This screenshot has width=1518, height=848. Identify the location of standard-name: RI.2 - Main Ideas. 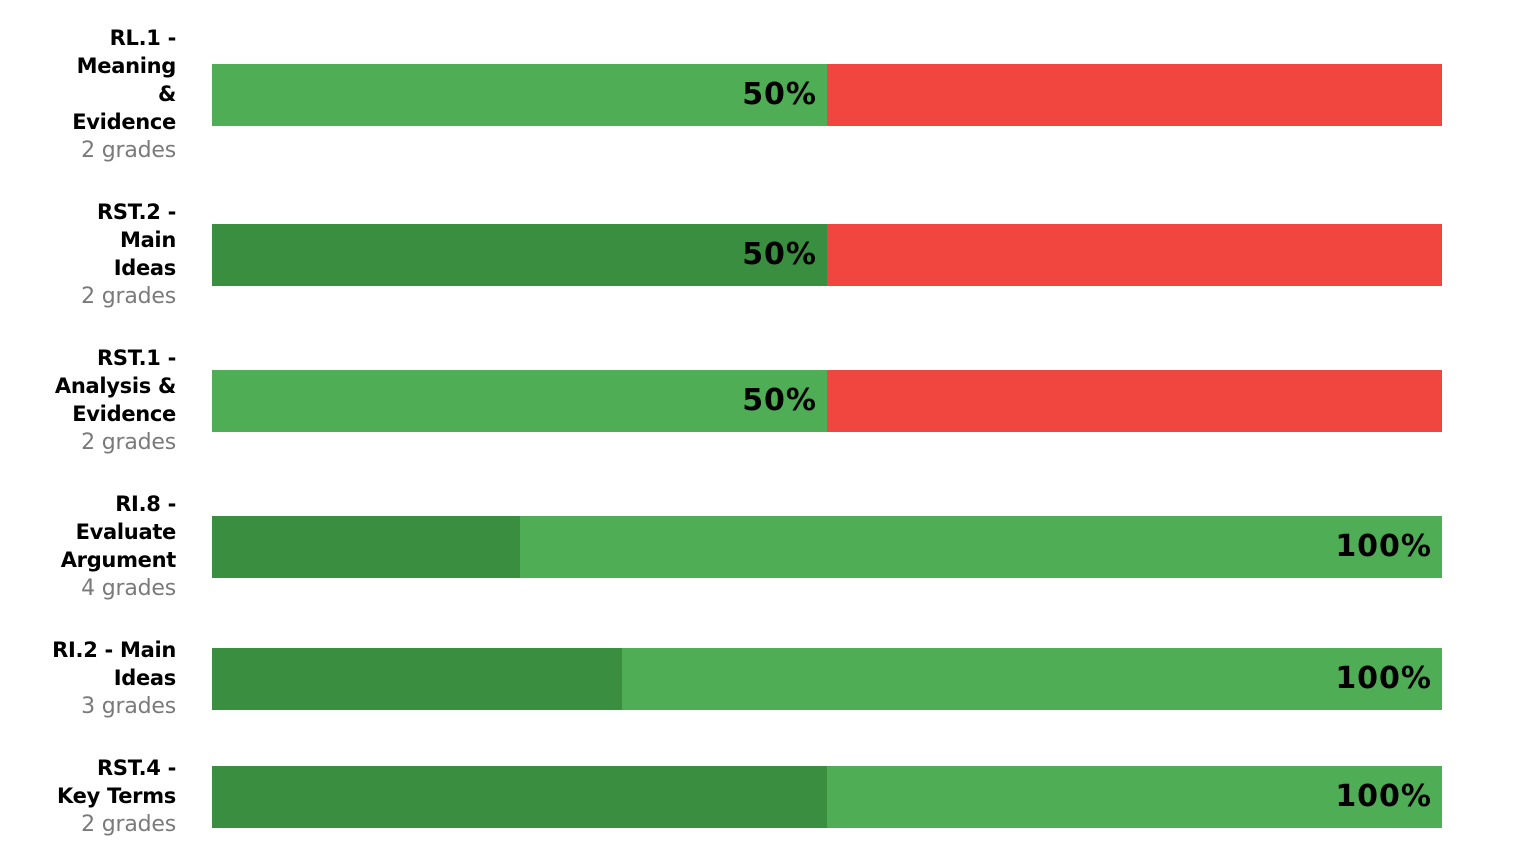
(114, 664).